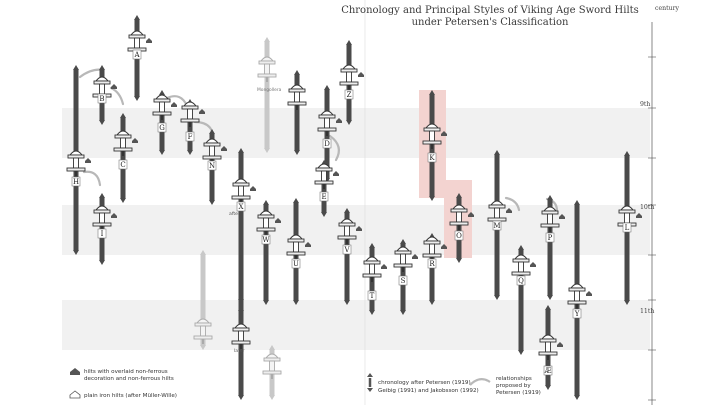 This screenshot has width=720, height=405. What do you see at coordinates (102, 218) in the screenshot?
I see `hilt-icon-I` at bounding box center [102, 218].